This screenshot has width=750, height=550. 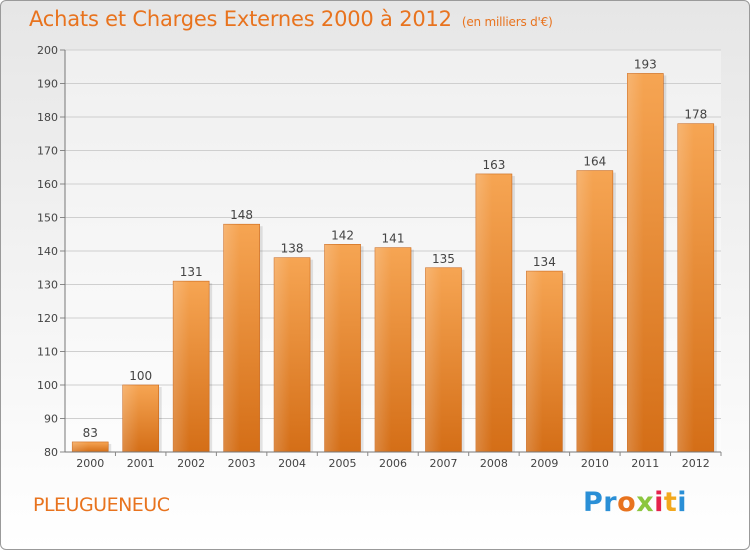 What do you see at coordinates (544, 262) in the screenshot?
I see `data-label: 134` at bounding box center [544, 262].